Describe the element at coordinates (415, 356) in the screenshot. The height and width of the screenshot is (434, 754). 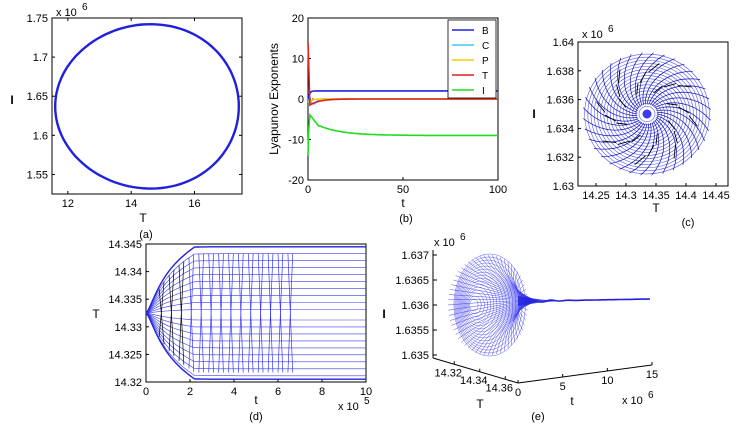
I see `panel-e-ytick-label: 1.635` at that location.